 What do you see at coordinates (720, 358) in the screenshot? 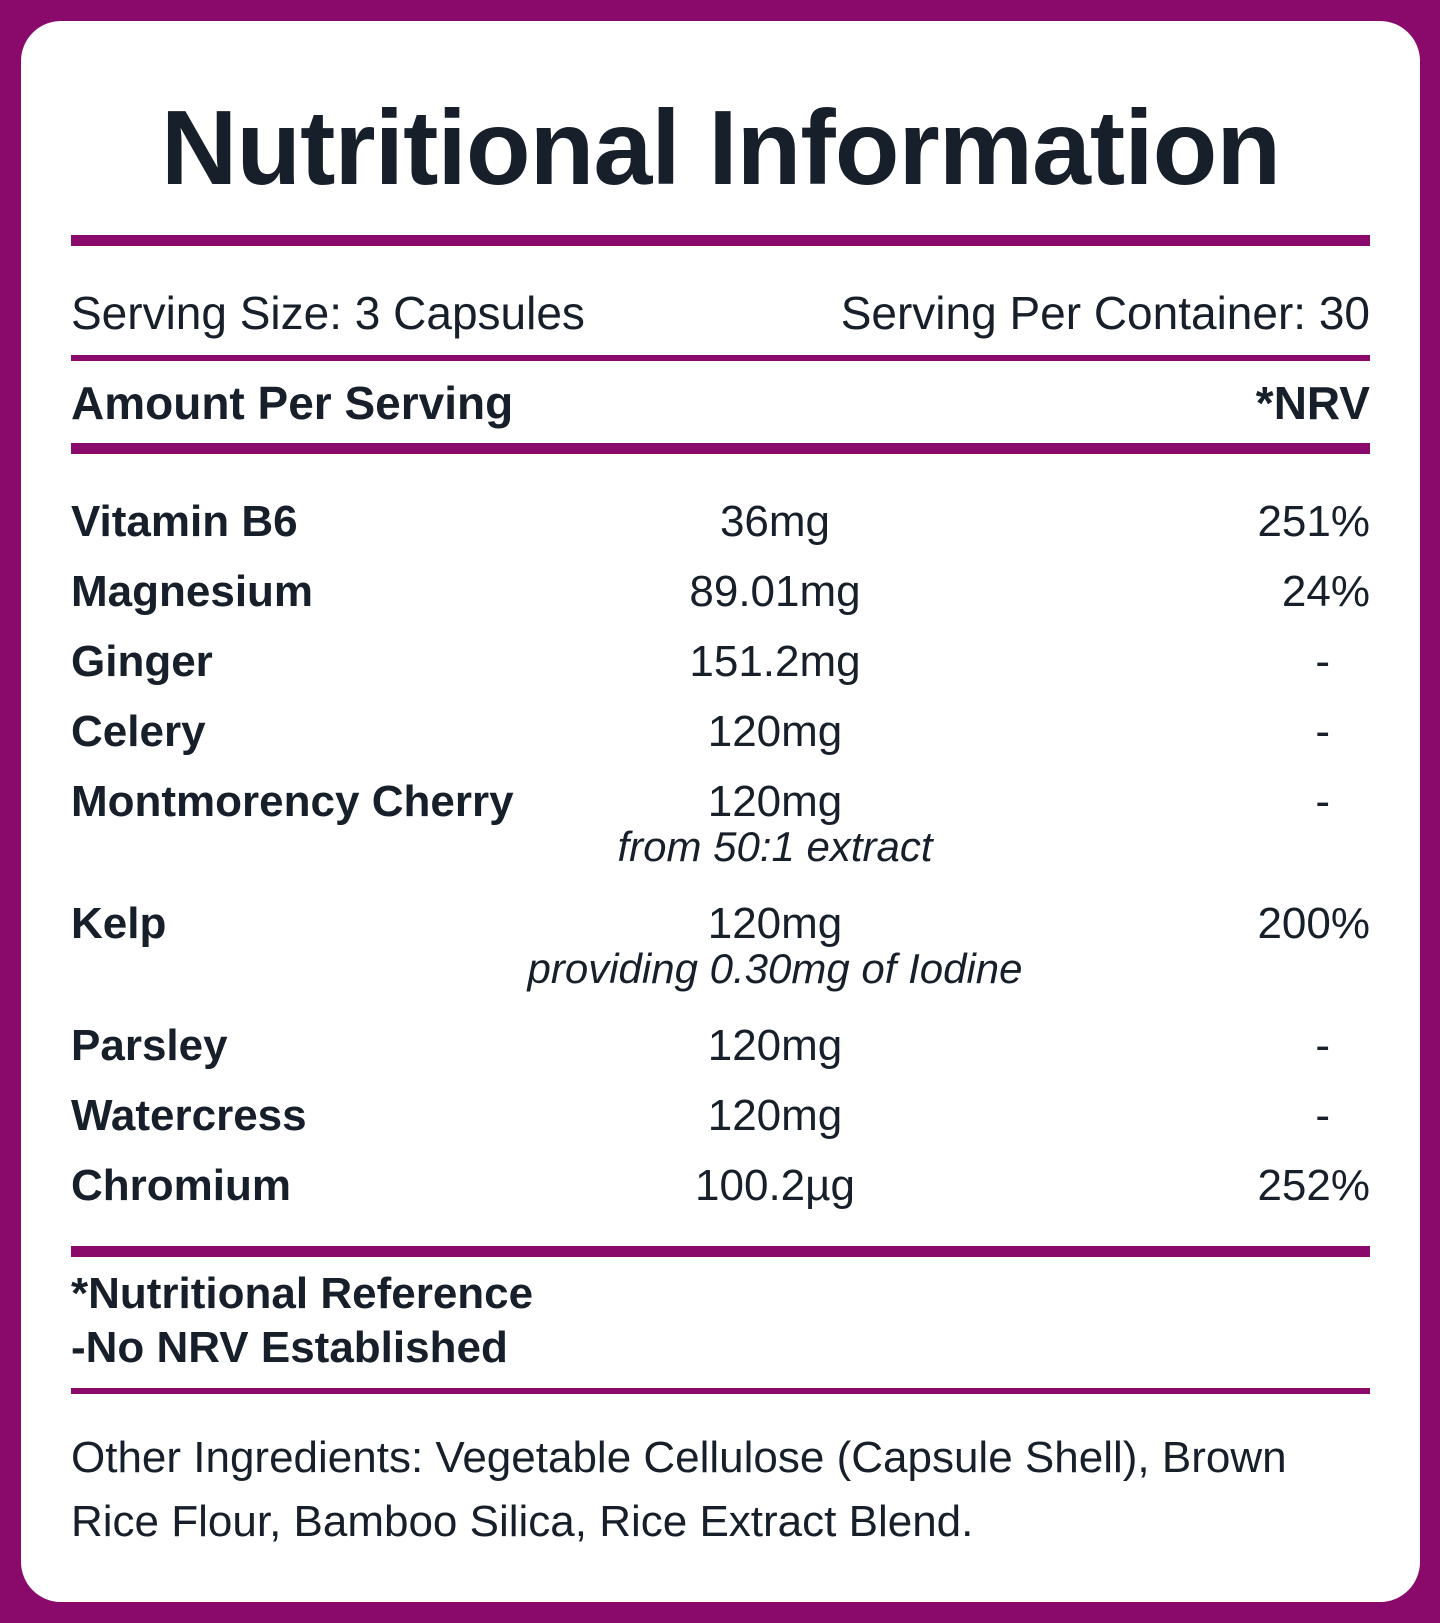
I see `divider-serving` at bounding box center [720, 358].